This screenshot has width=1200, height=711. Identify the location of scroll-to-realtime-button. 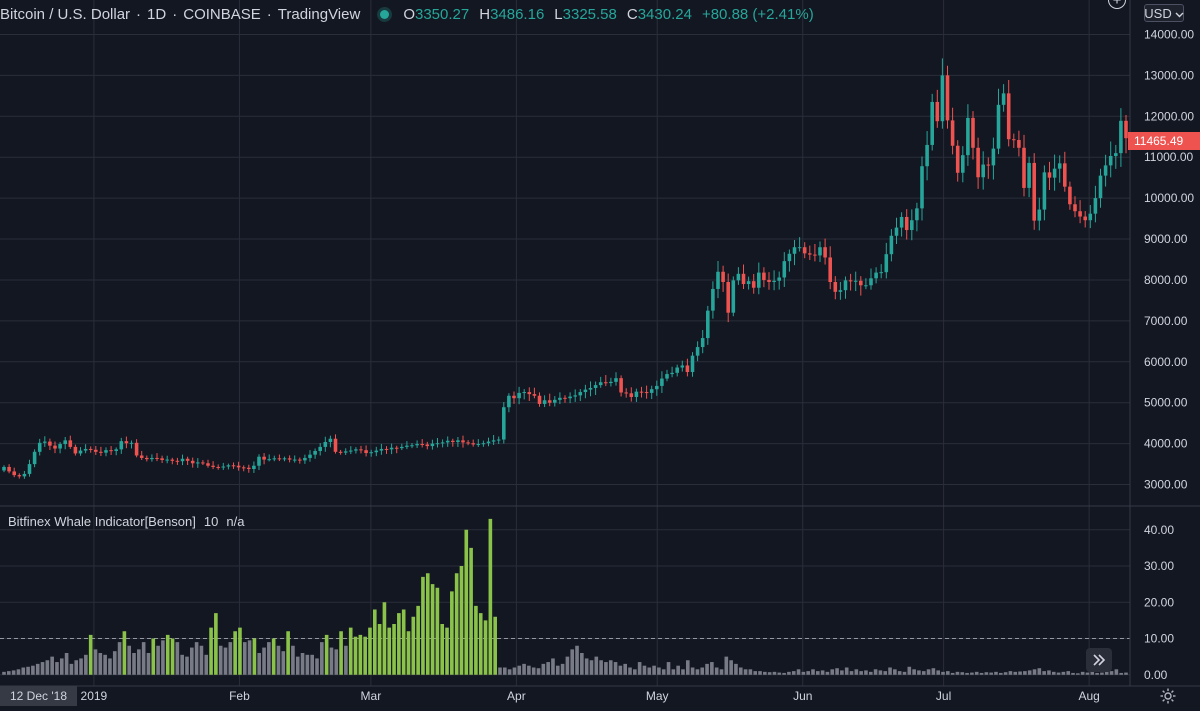
(1099, 660).